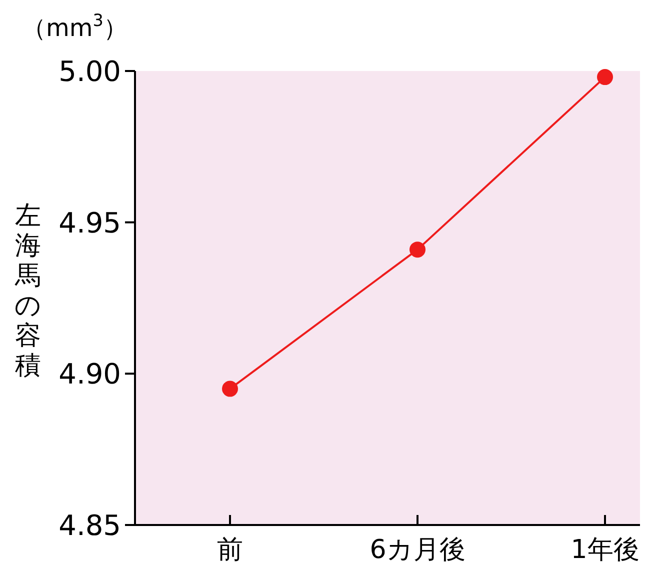  I want to click on text: （mm$^{3}$）, so click(75, 26).